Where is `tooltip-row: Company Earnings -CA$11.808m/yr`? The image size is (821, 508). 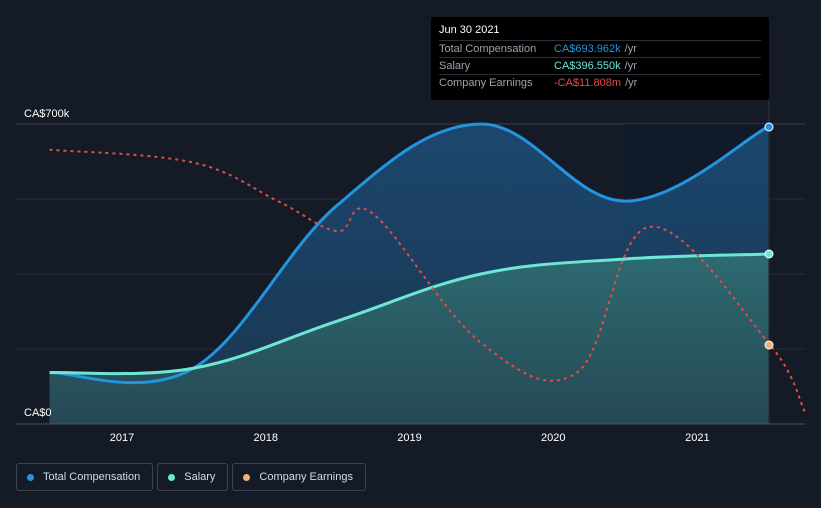 tooltip-row: Company Earnings -CA$11.808m/yr is located at coordinates (600, 82).